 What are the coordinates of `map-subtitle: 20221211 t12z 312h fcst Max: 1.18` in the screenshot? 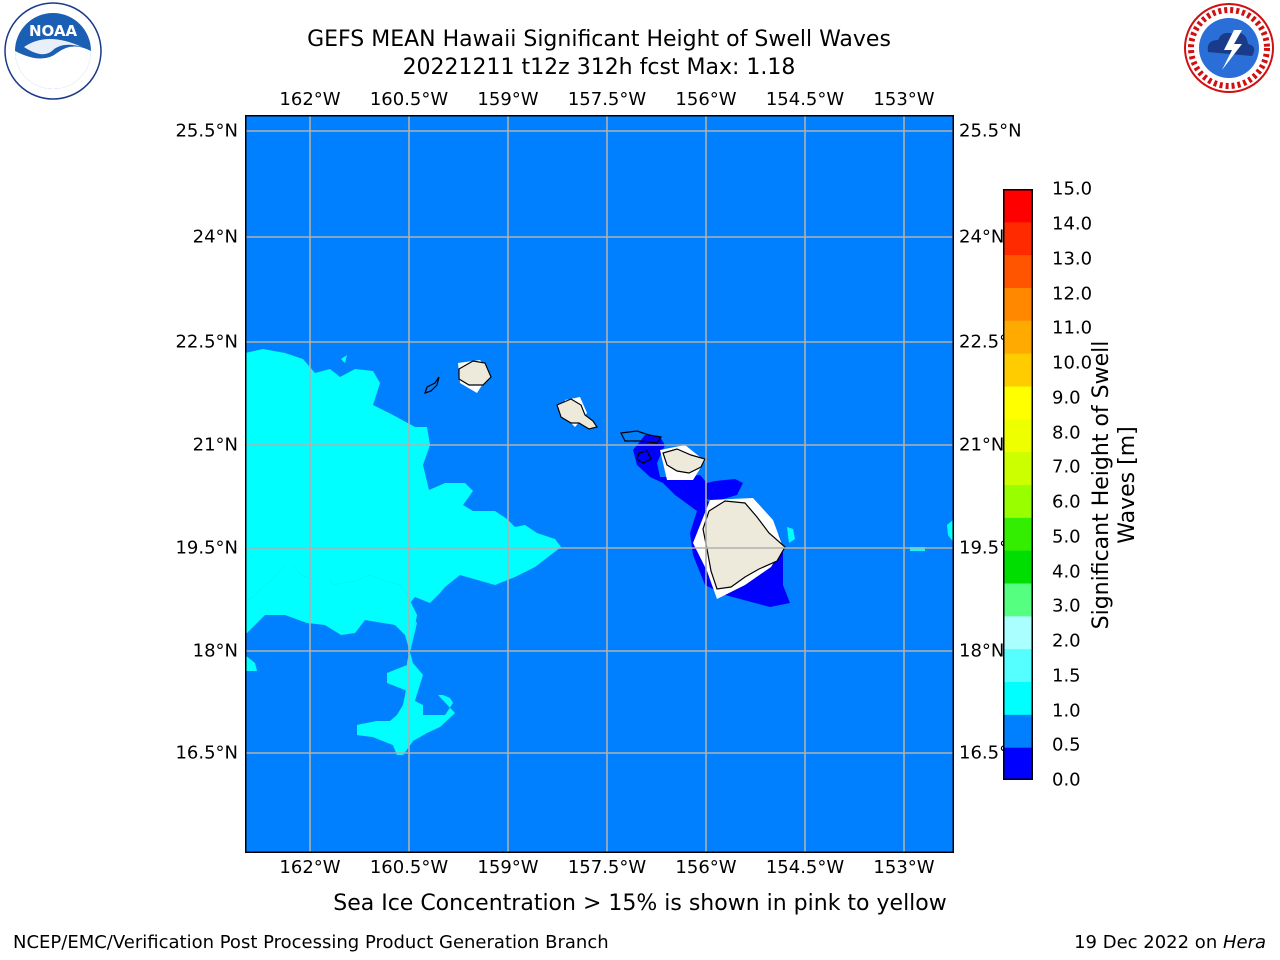 It's located at (599, 67).